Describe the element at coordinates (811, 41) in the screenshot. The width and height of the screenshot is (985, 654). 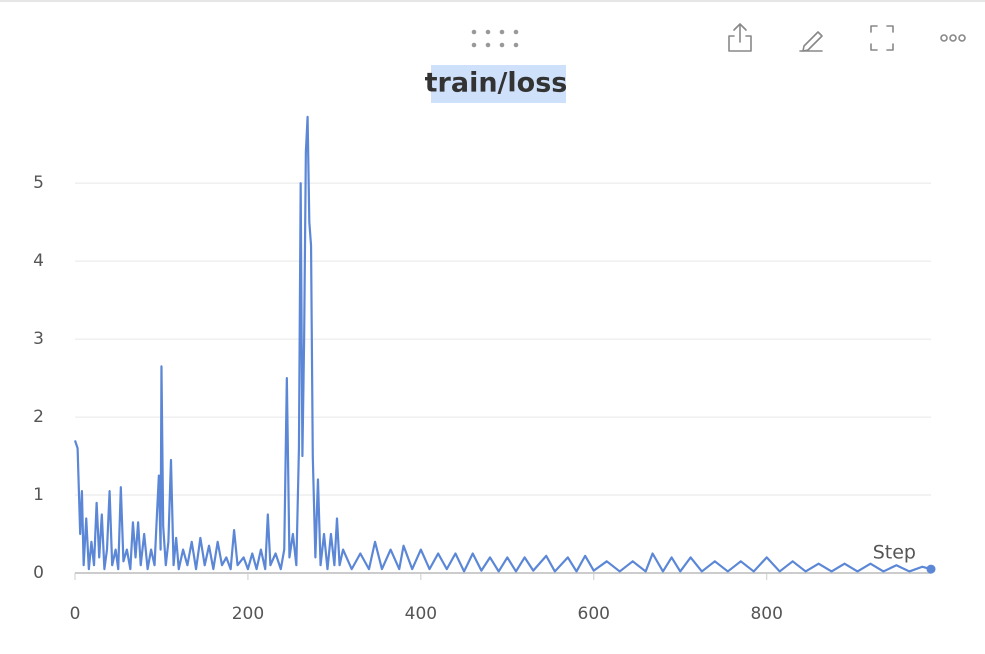
I see `edit-icon` at that location.